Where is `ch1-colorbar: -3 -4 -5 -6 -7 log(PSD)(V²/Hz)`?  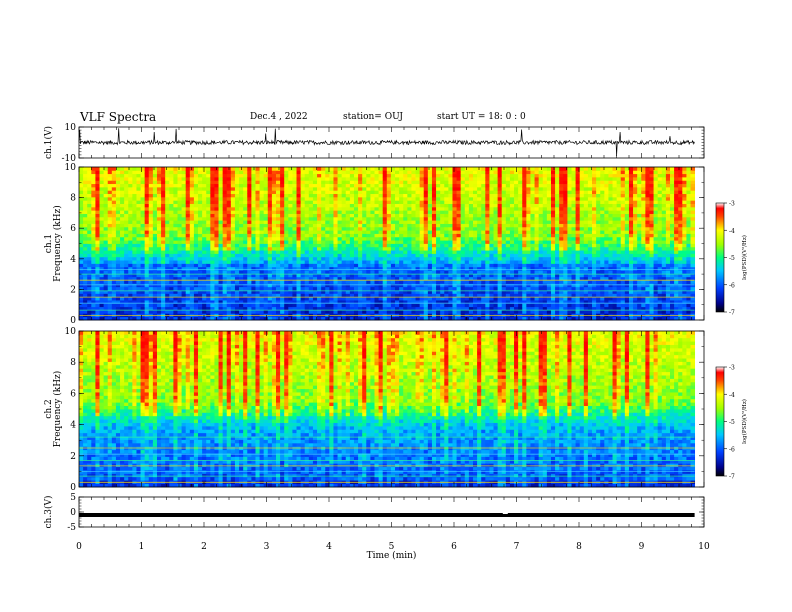
ch1-colorbar: -3 -4 -5 -6 -7 log(PSD)(V²/Hz) is located at coordinates (731, 259).